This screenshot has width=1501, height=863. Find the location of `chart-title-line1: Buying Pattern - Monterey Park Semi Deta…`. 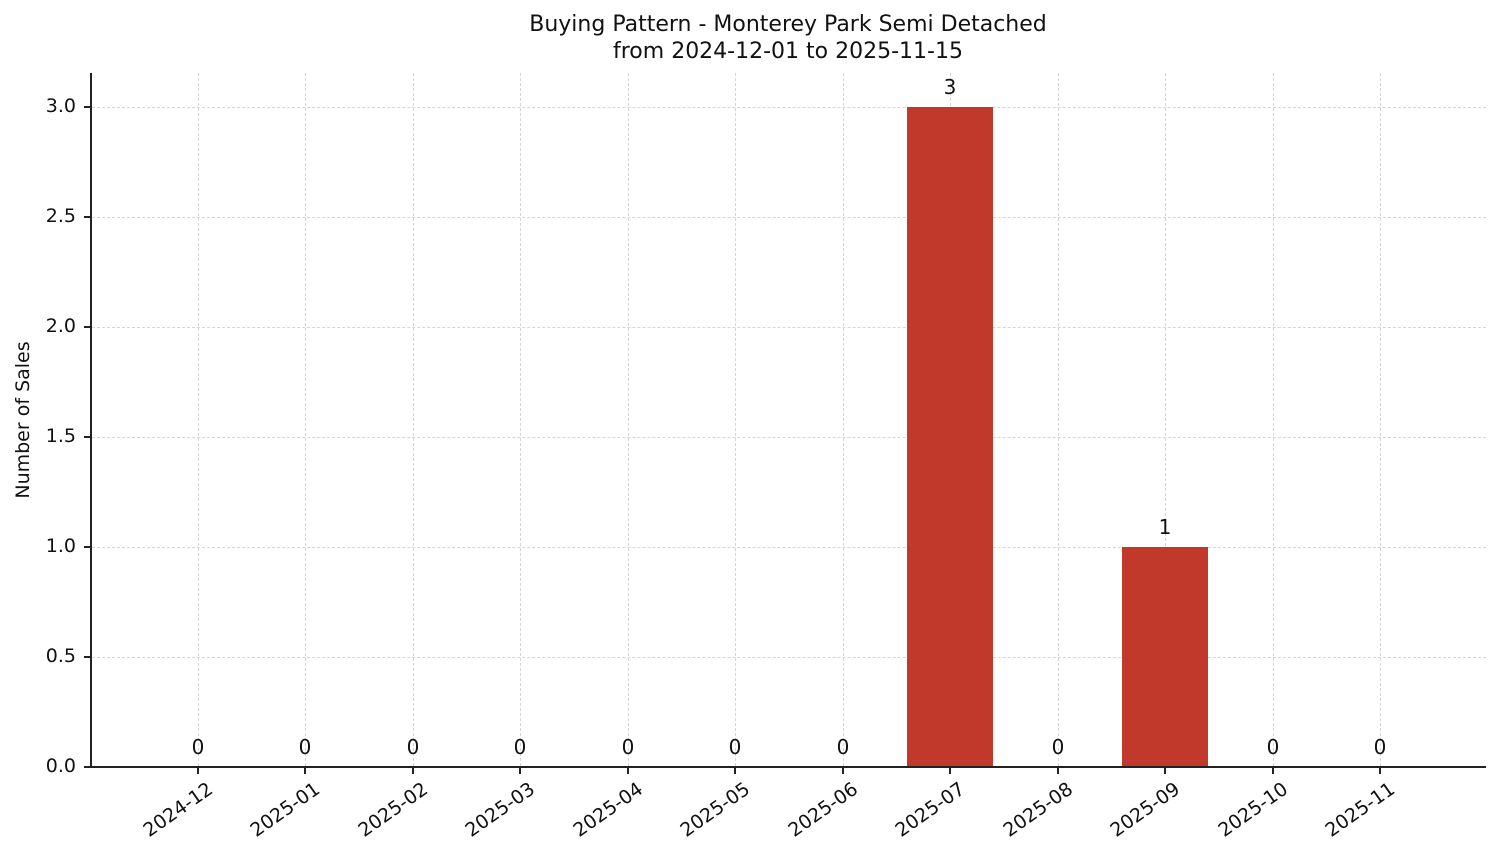

chart-title-line1: Buying Pattern - Monterey Park Semi Deta… is located at coordinates (788, 24).